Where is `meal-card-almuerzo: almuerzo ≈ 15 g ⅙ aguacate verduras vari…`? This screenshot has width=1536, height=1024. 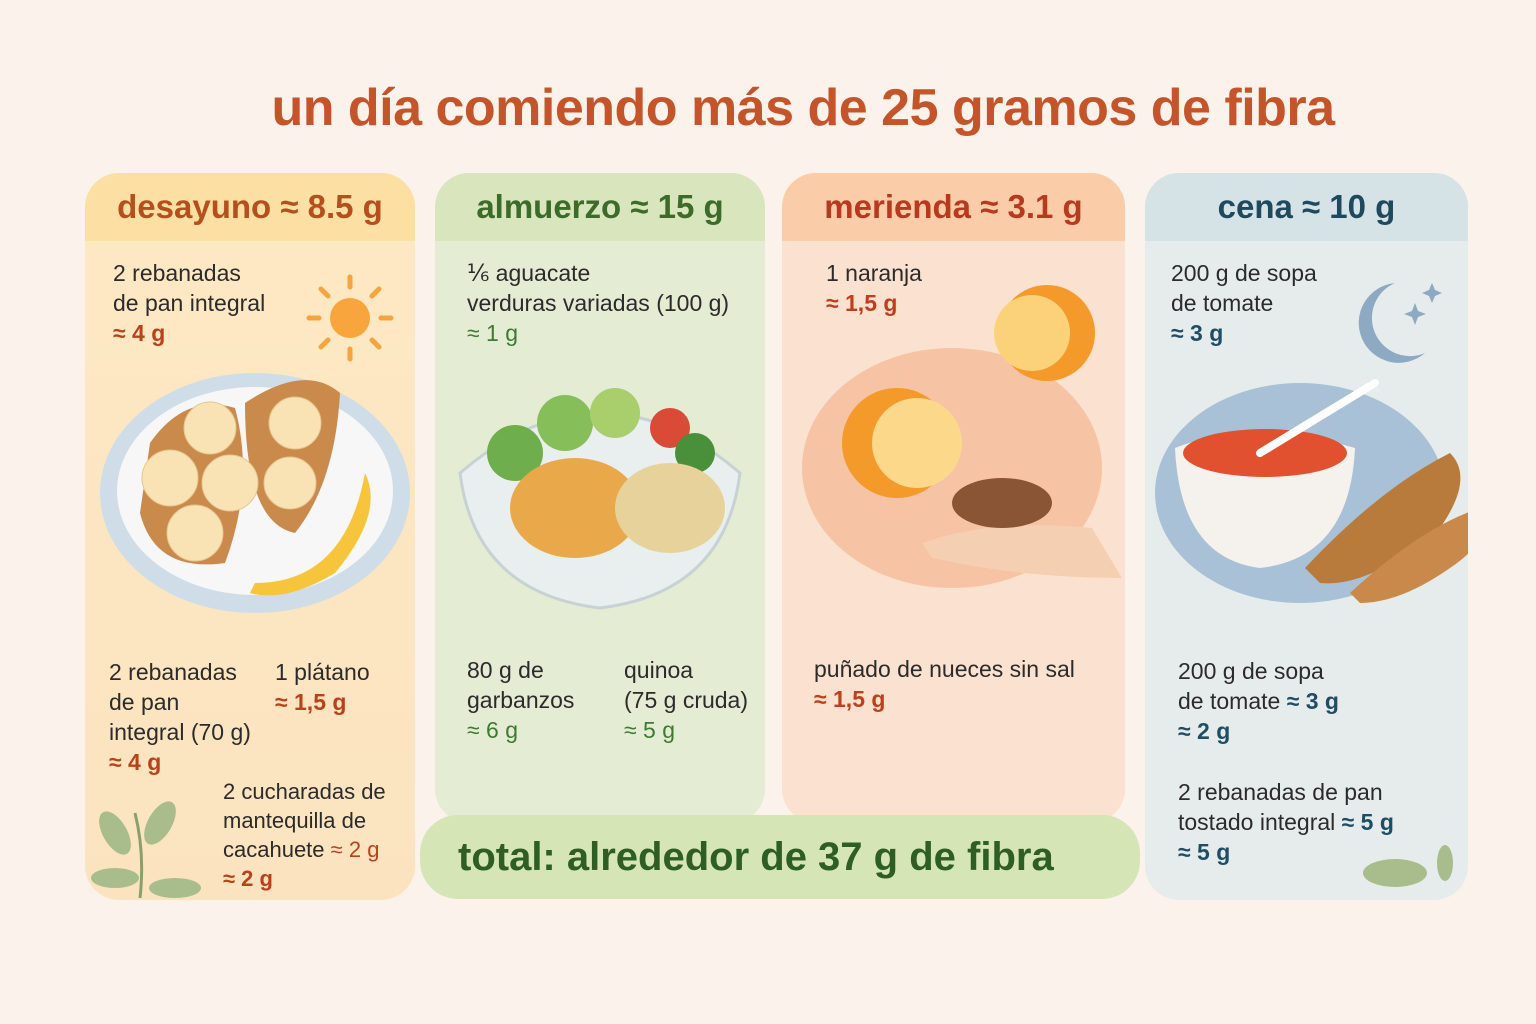 meal-card-almuerzo: almuerzo ≈ 15 g ⅙ aguacate verduras vari… is located at coordinates (600, 498).